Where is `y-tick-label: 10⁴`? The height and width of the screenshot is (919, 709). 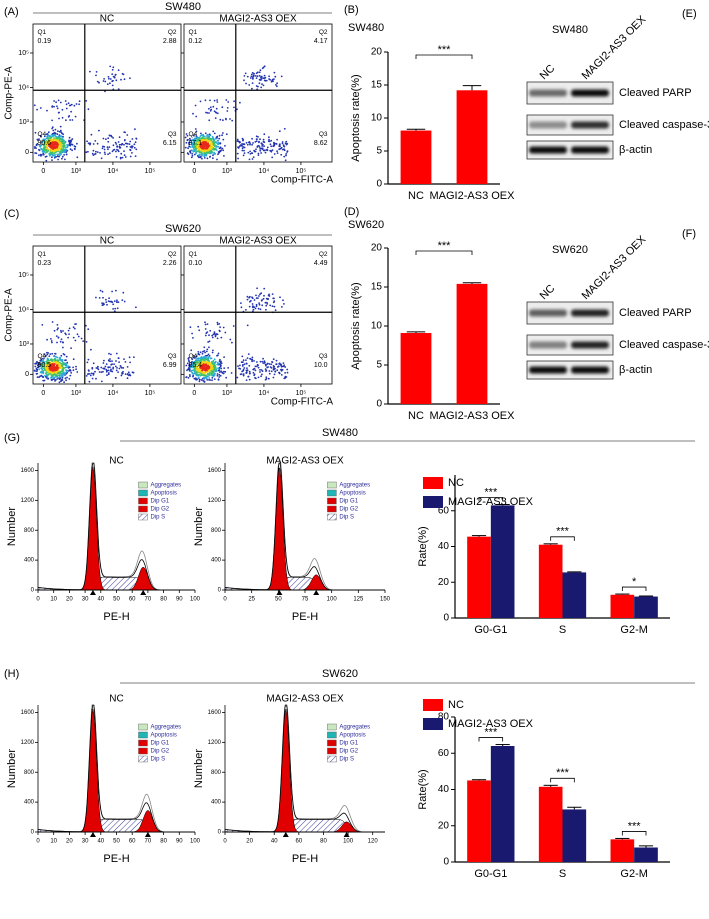 y-tick-label: 10⁴ is located at coordinates (23, 309).